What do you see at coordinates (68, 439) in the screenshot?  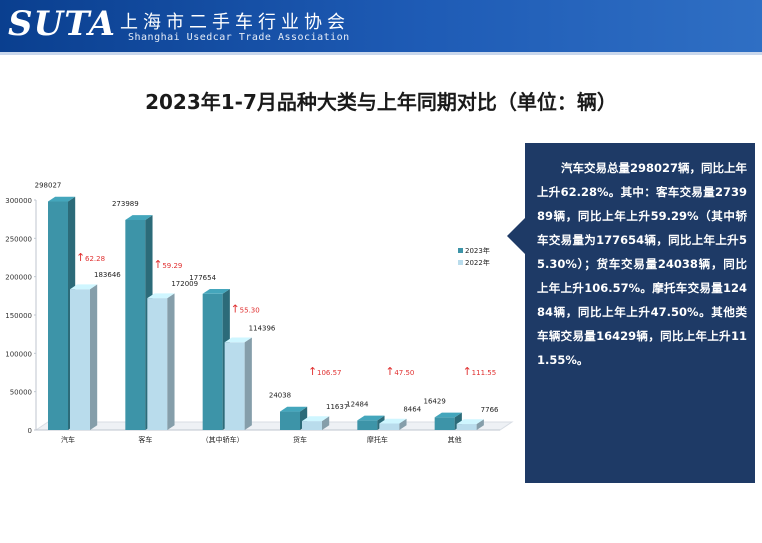 I see `x-tick-label: 汽车` at bounding box center [68, 439].